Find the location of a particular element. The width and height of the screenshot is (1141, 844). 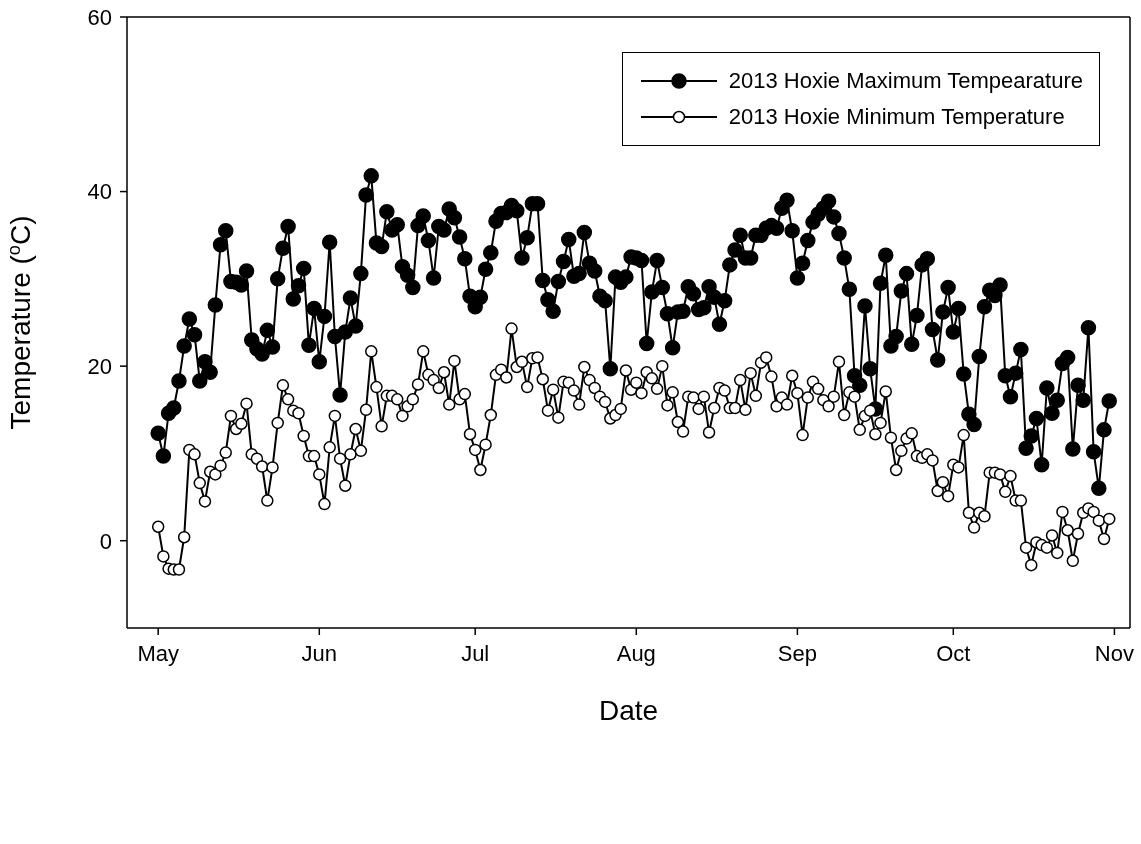

legend-label: 2013 Hoxie Maximum Tempearature is located at coordinates (905, 81).